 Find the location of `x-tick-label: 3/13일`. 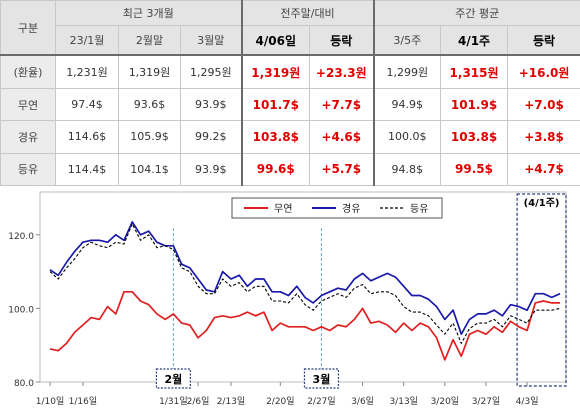

x-tick-label: 3/13일 is located at coordinates (403, 401).